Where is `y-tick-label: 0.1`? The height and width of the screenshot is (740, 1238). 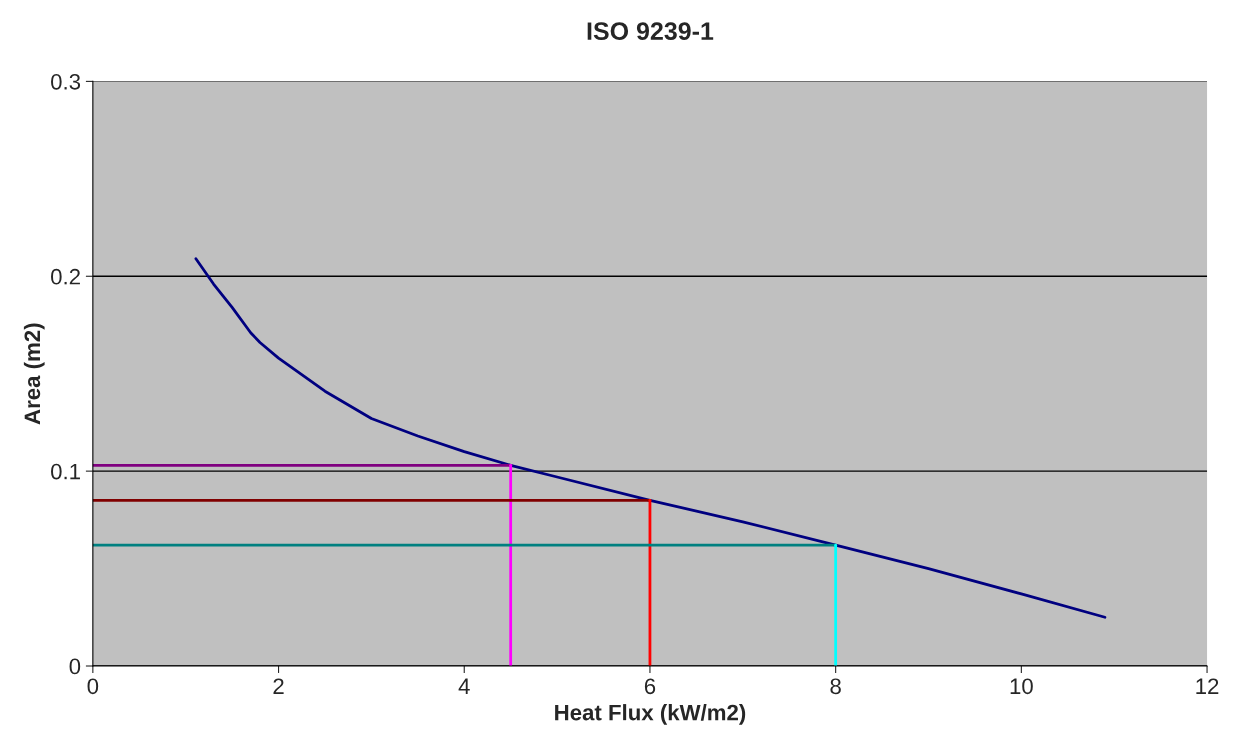 y-tick-label: 0.1 is located at coordinates (65, 471).